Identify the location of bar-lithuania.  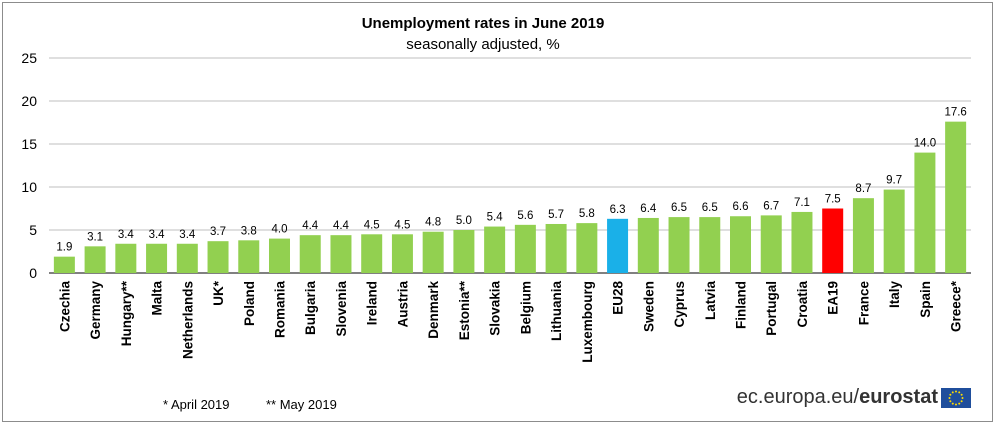
(556, 248).